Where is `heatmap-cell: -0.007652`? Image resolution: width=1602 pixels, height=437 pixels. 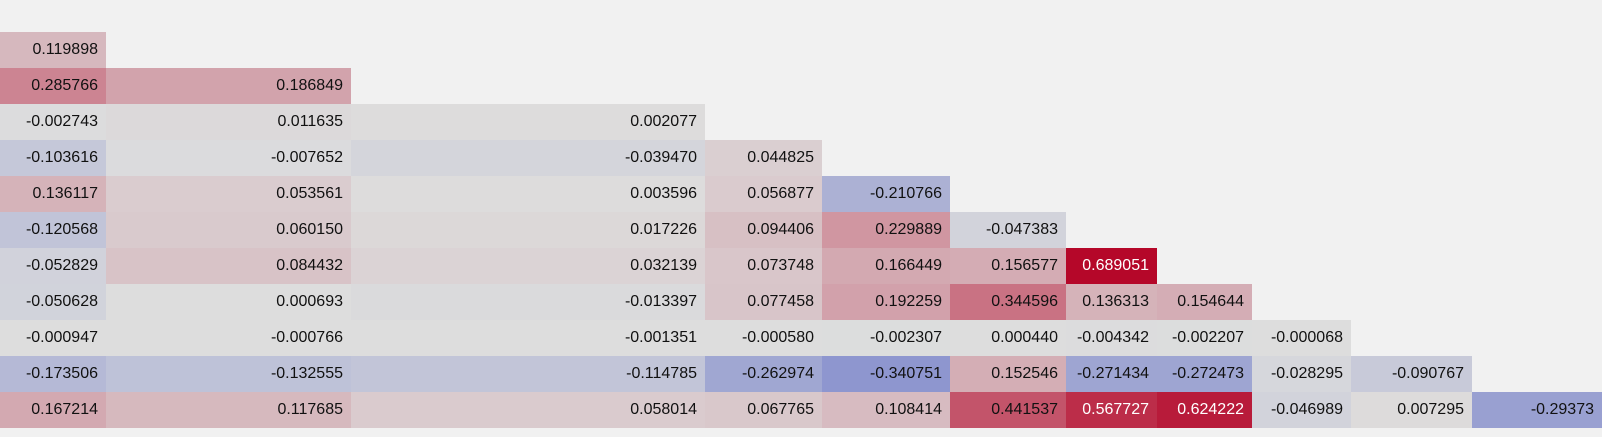 heatmap-cell: -0.007652 is located at coordinates (228, 158).